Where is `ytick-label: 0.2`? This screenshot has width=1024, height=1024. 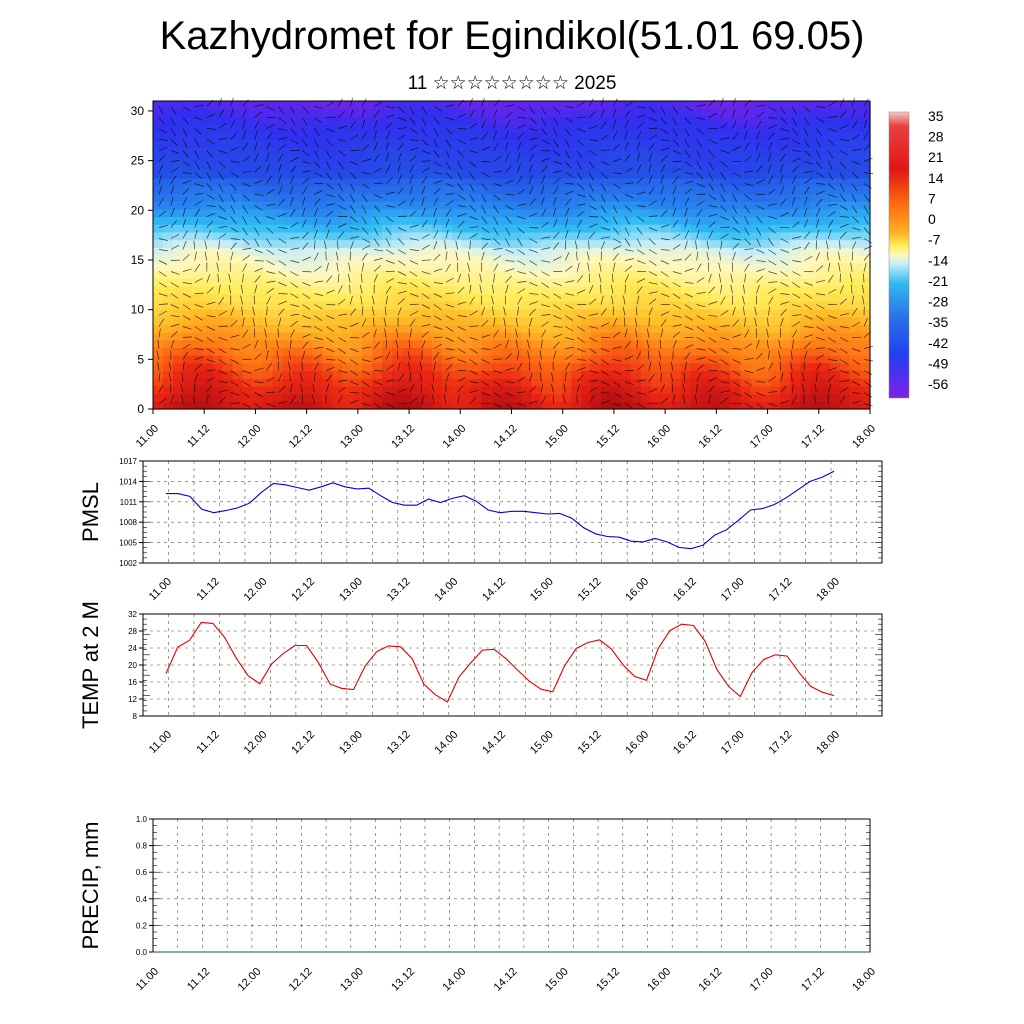 ytick-label: 0.2 is located at coordinates (142, 925).